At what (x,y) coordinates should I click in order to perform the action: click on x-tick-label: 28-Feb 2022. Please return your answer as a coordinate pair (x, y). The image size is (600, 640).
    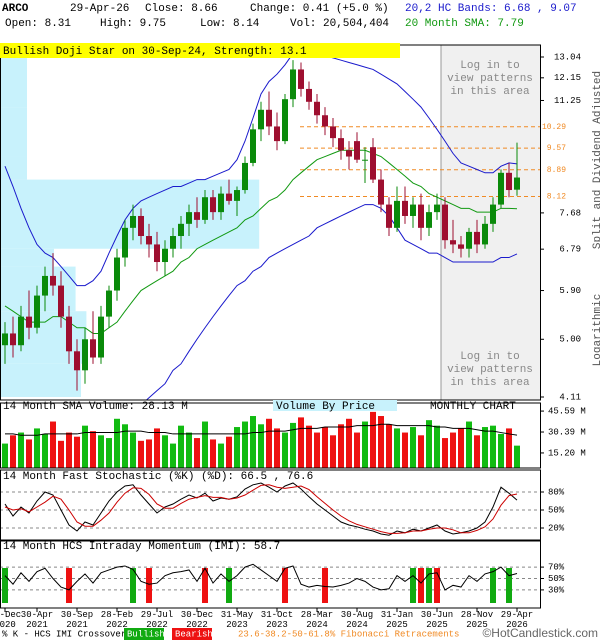
    Looking at the image, I should click on (117, 620).